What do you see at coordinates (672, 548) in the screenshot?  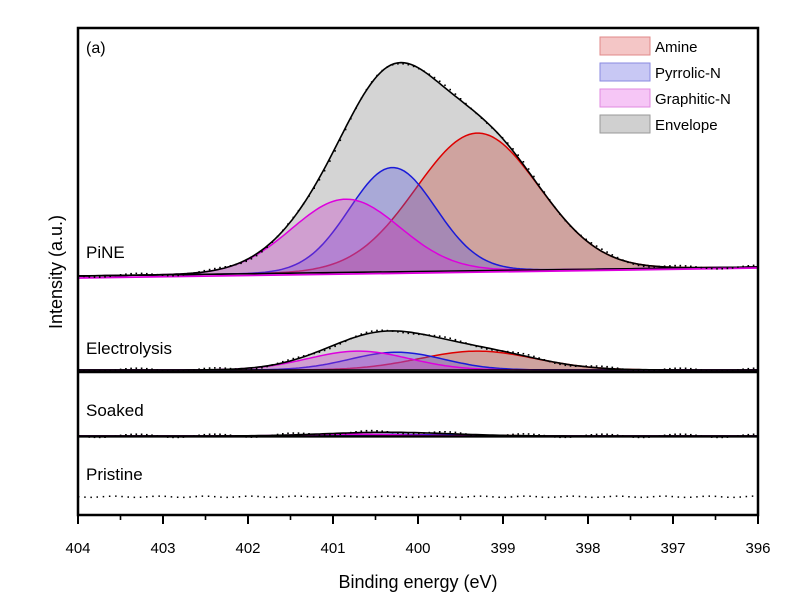 I see `x-tick-label: 397` at bounding box center [672, 548].